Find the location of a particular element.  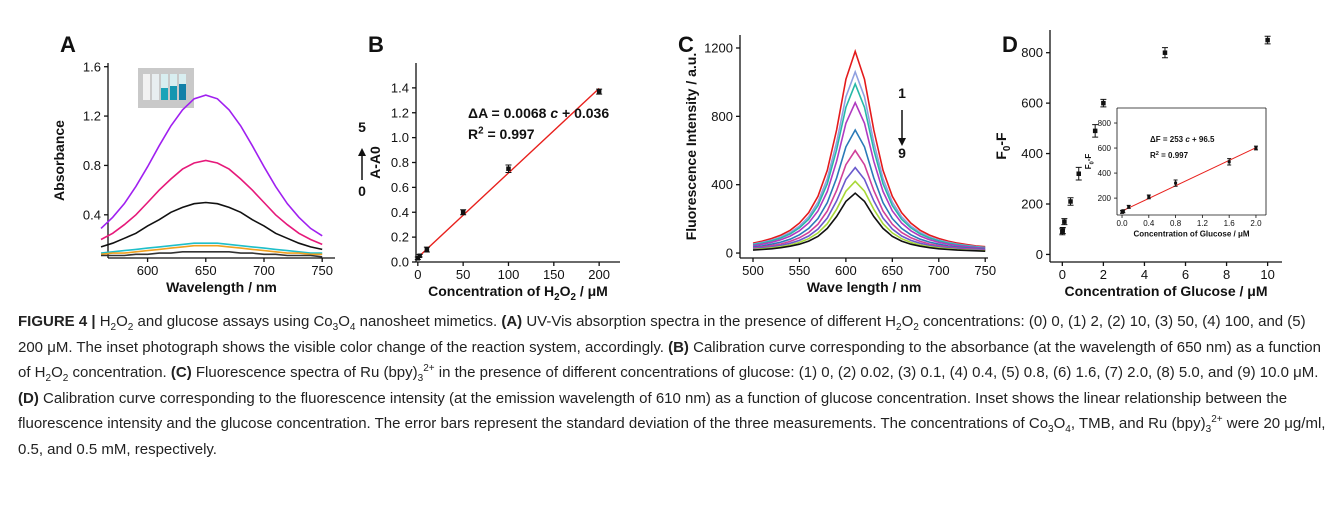

annotation: R2 = 0.997 is located at coordinates (1169, 155).